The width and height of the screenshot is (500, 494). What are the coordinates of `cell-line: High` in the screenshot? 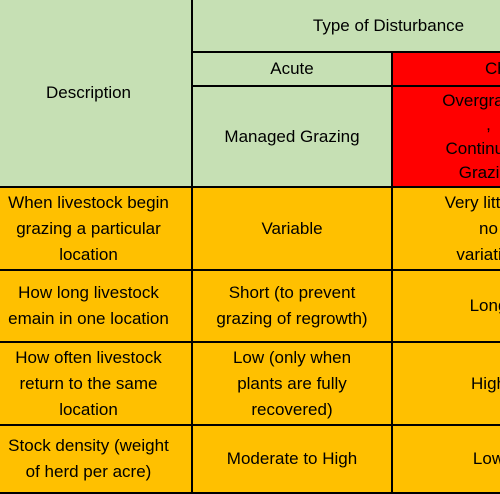 It's located at (485, 383).